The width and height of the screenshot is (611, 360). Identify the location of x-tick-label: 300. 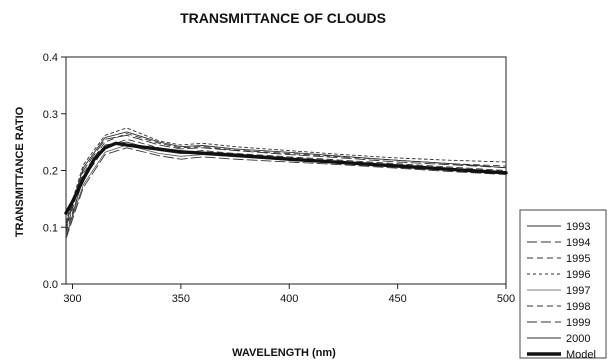
(72, 299).